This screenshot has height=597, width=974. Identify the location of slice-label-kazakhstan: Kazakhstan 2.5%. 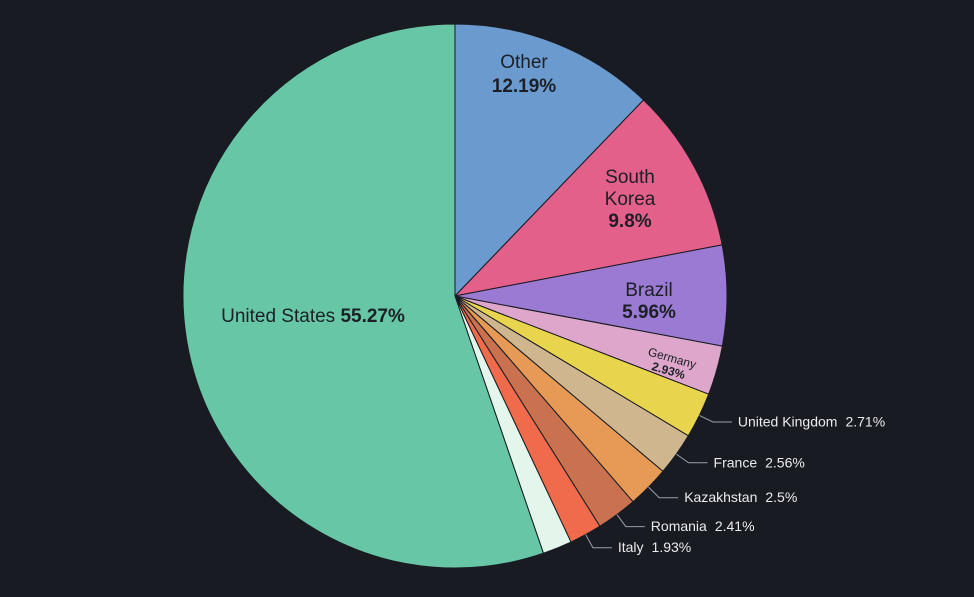
(740, 497).